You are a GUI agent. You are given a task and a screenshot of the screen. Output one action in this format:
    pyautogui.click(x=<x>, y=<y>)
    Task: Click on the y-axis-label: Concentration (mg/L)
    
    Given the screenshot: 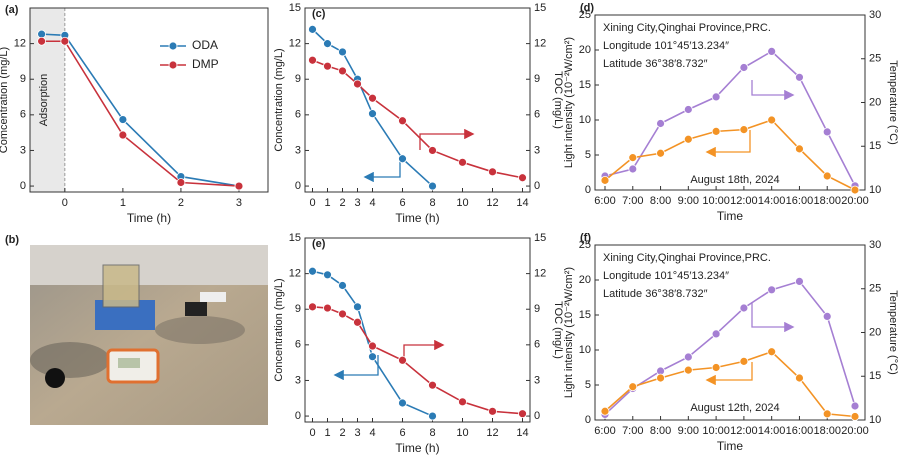 What is the action you would take?
    pyautogui.click(x=279, y=329)
    